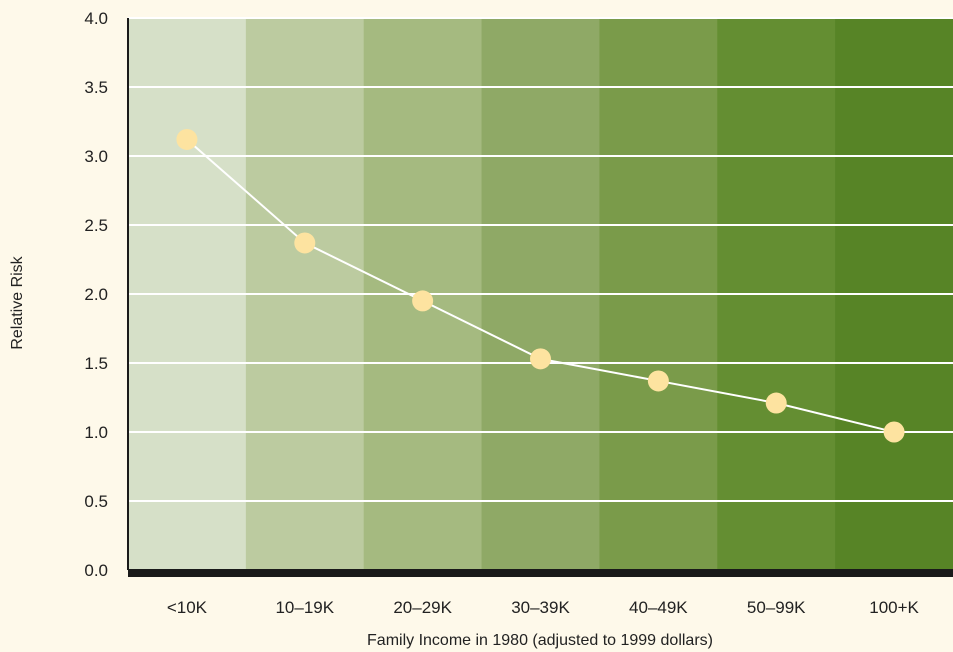 The image size is (953, 652). What do you see at coordinates (304, 607) in the screenshot?
I see `x-tick-label: 10–19K` at bounding box center [304, 607].